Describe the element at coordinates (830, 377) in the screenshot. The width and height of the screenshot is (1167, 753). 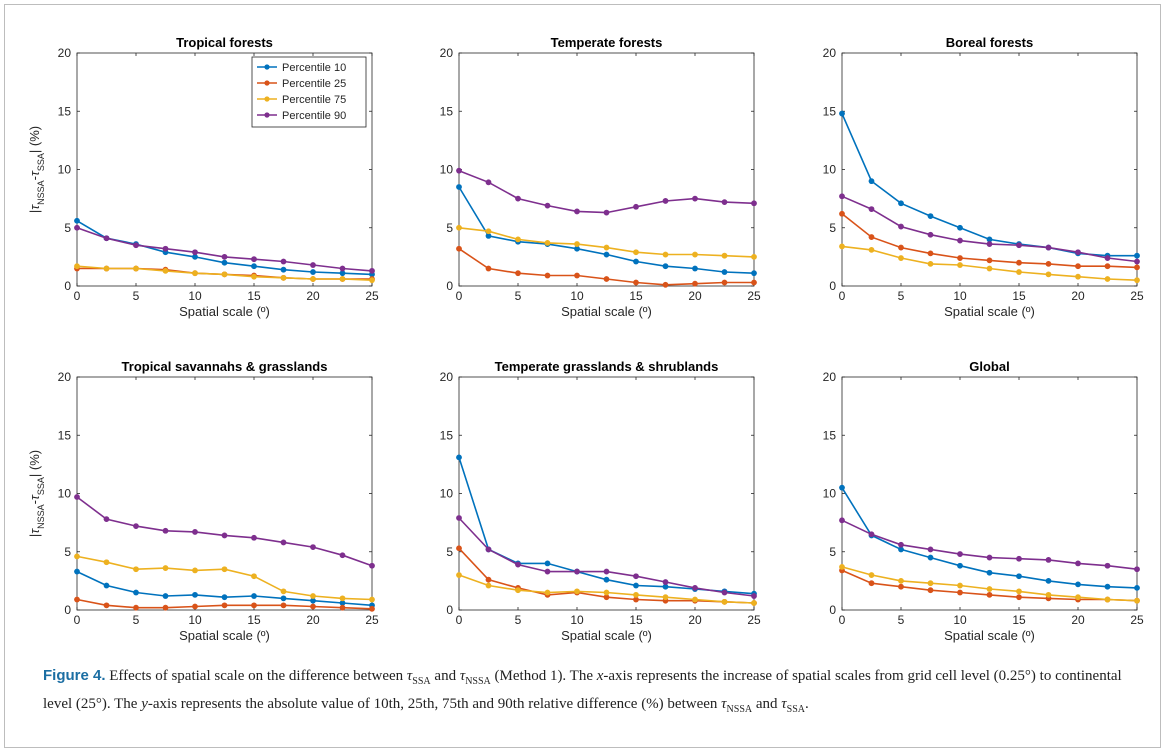
I see `y-tick-label: 20` at that location.